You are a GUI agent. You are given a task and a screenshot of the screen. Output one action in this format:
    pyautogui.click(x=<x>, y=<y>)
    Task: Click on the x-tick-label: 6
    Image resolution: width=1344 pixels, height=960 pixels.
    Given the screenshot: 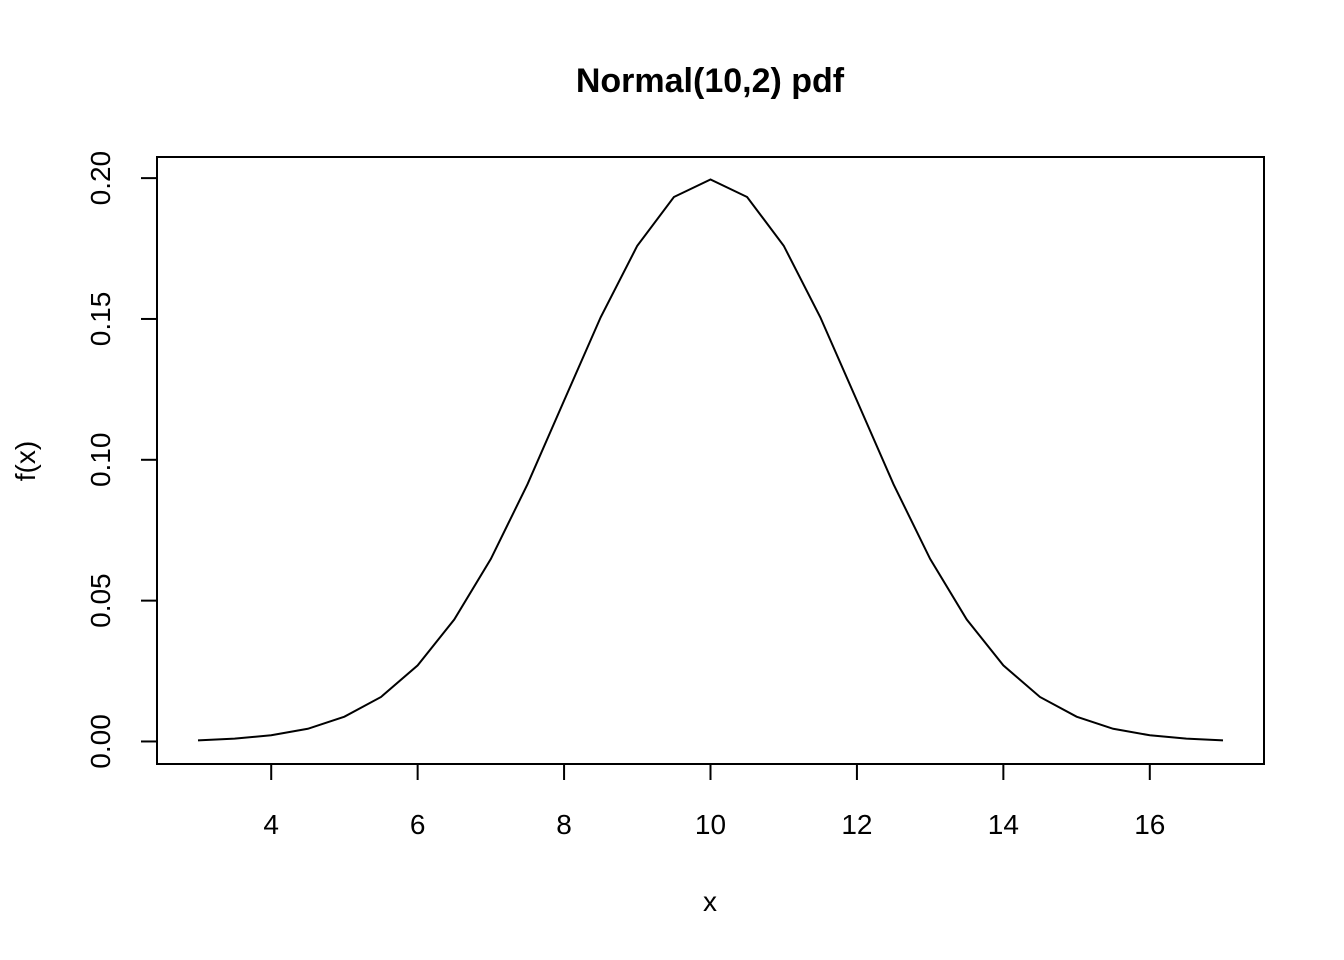 What is the action you would take?
    pyautogui.click(x=418, y=824)
    